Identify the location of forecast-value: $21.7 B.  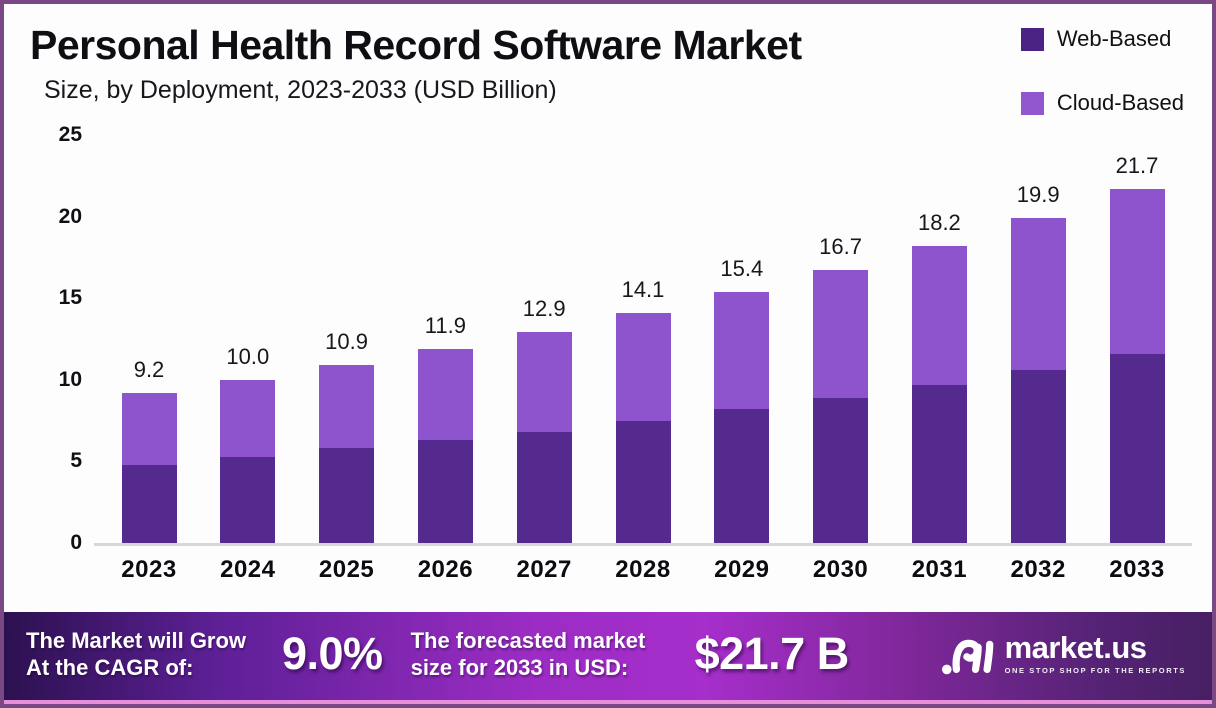
(772, 653).